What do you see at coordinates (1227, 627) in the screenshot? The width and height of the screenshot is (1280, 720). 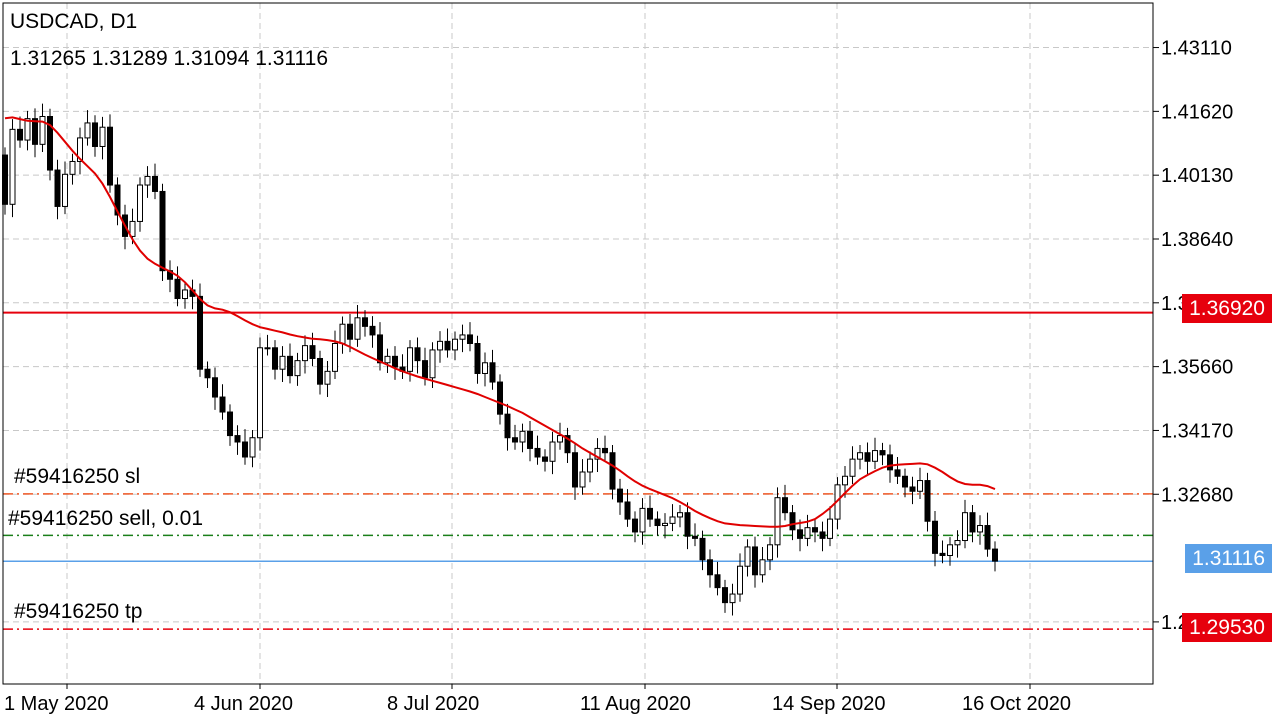 I see `tp-price-tag: 1.29530` at bounding box center [1227, 627].